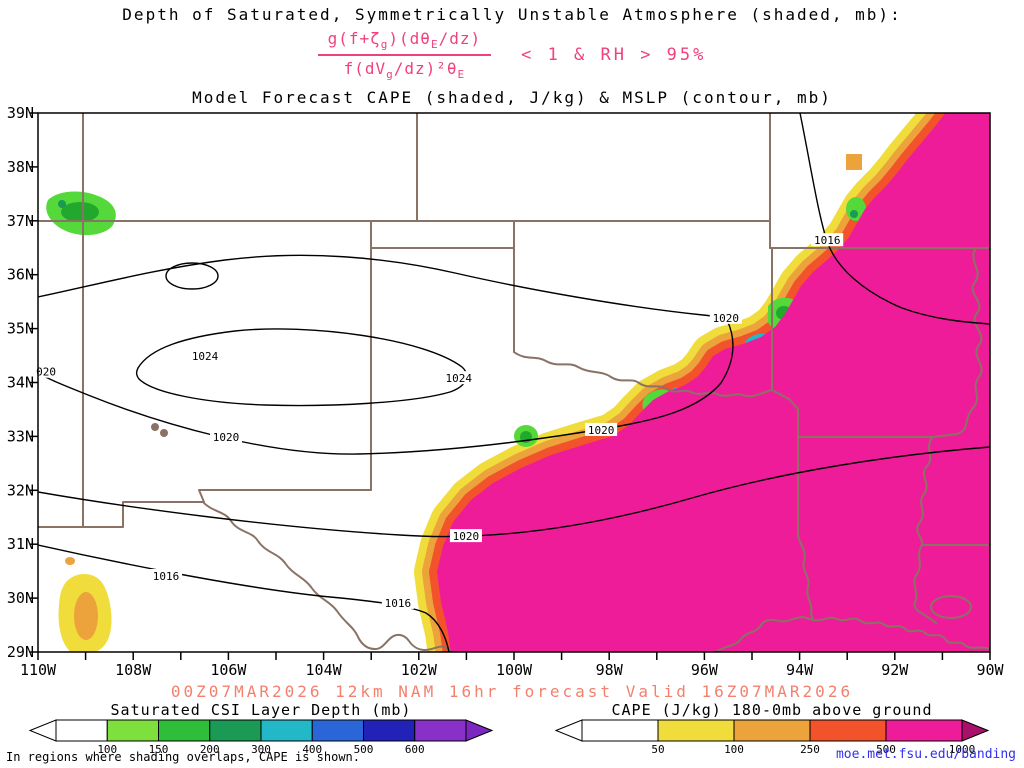 The width and height of the screenshot is (1024, 768). I want to click on lake-pontchartrain, so click(951, 607).